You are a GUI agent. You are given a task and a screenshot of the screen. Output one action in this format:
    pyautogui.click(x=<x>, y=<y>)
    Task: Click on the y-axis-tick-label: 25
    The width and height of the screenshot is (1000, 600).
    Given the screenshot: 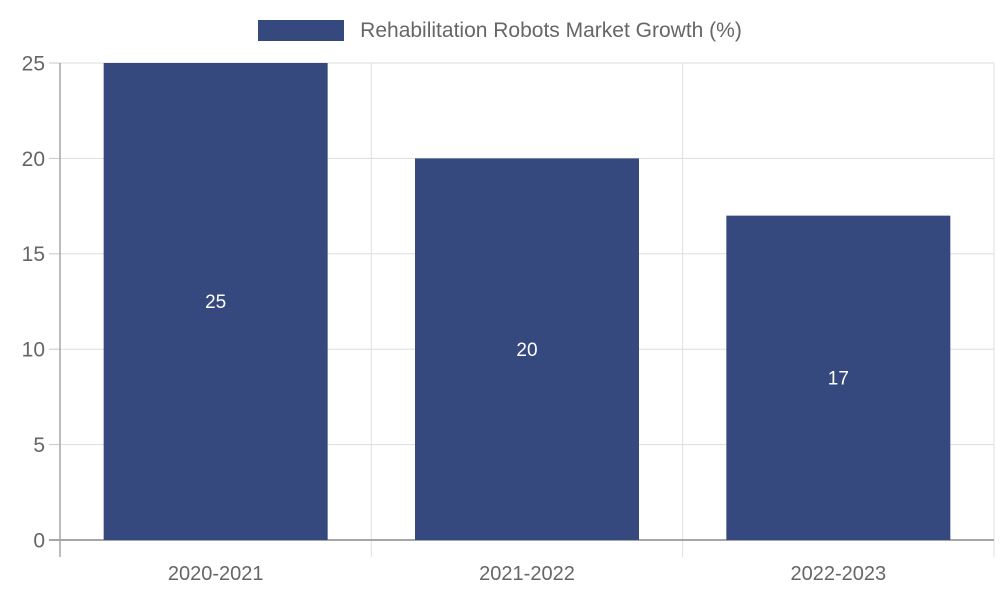 What is the action you would take?
    pyautogui.click(x=33, y=63)
    